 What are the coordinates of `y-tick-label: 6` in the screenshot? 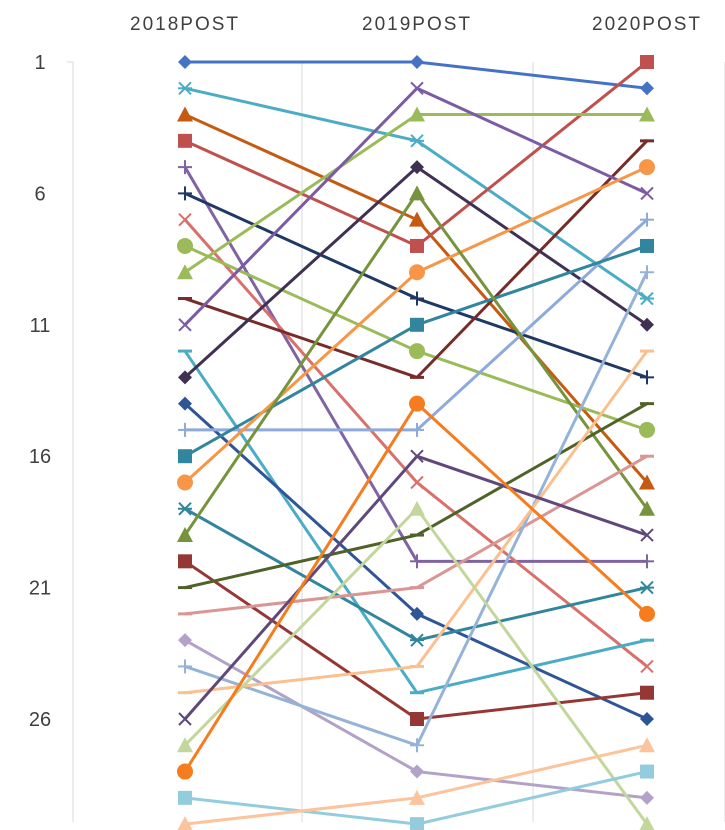 It's located at (39, 194).